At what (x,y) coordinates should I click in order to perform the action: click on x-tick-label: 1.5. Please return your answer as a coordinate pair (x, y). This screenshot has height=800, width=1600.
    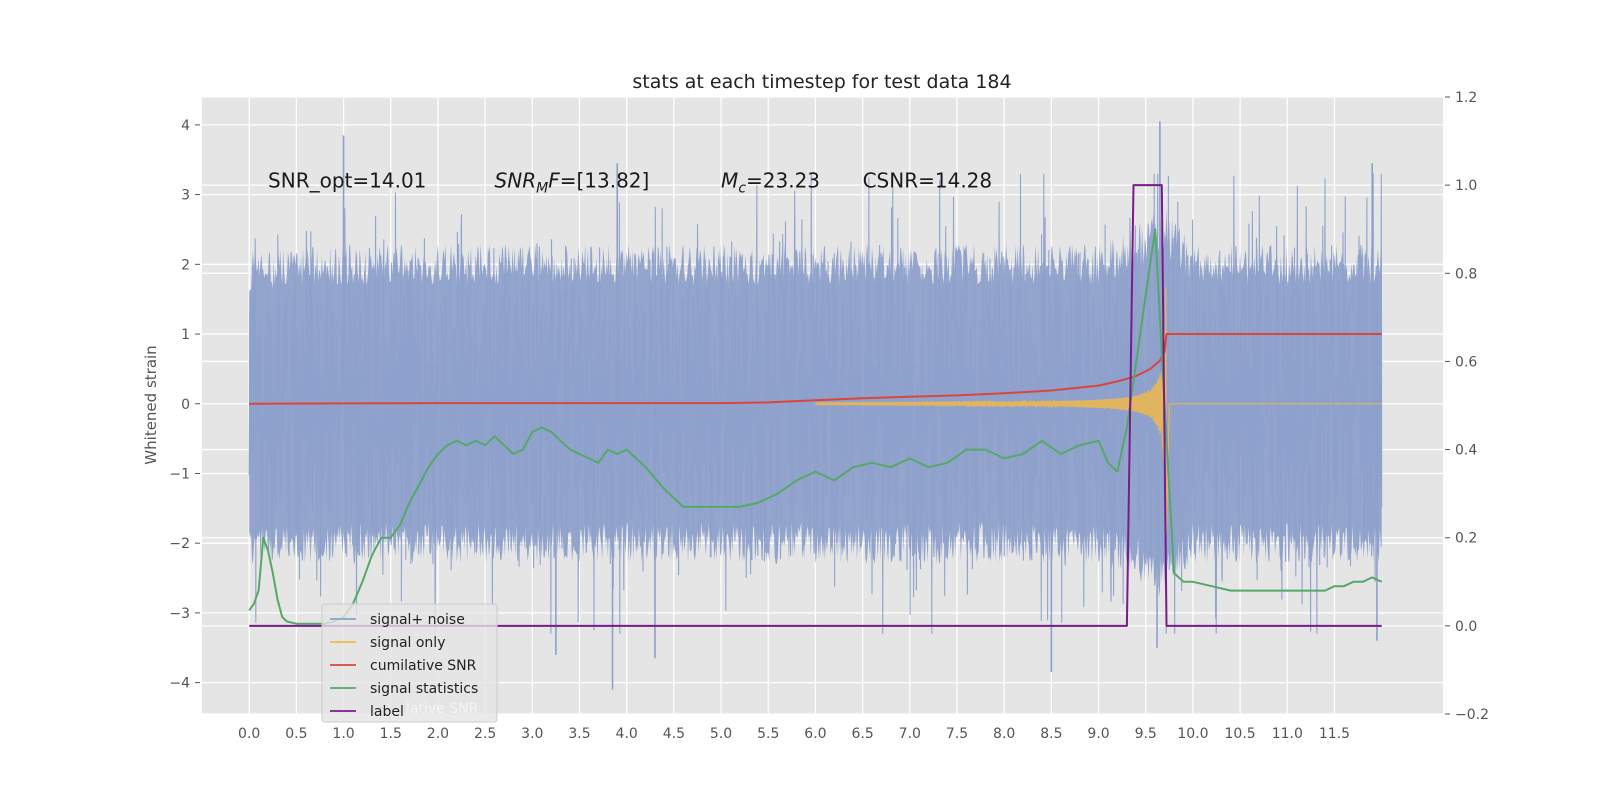
    Looking at the image, I should click on (391, 734).